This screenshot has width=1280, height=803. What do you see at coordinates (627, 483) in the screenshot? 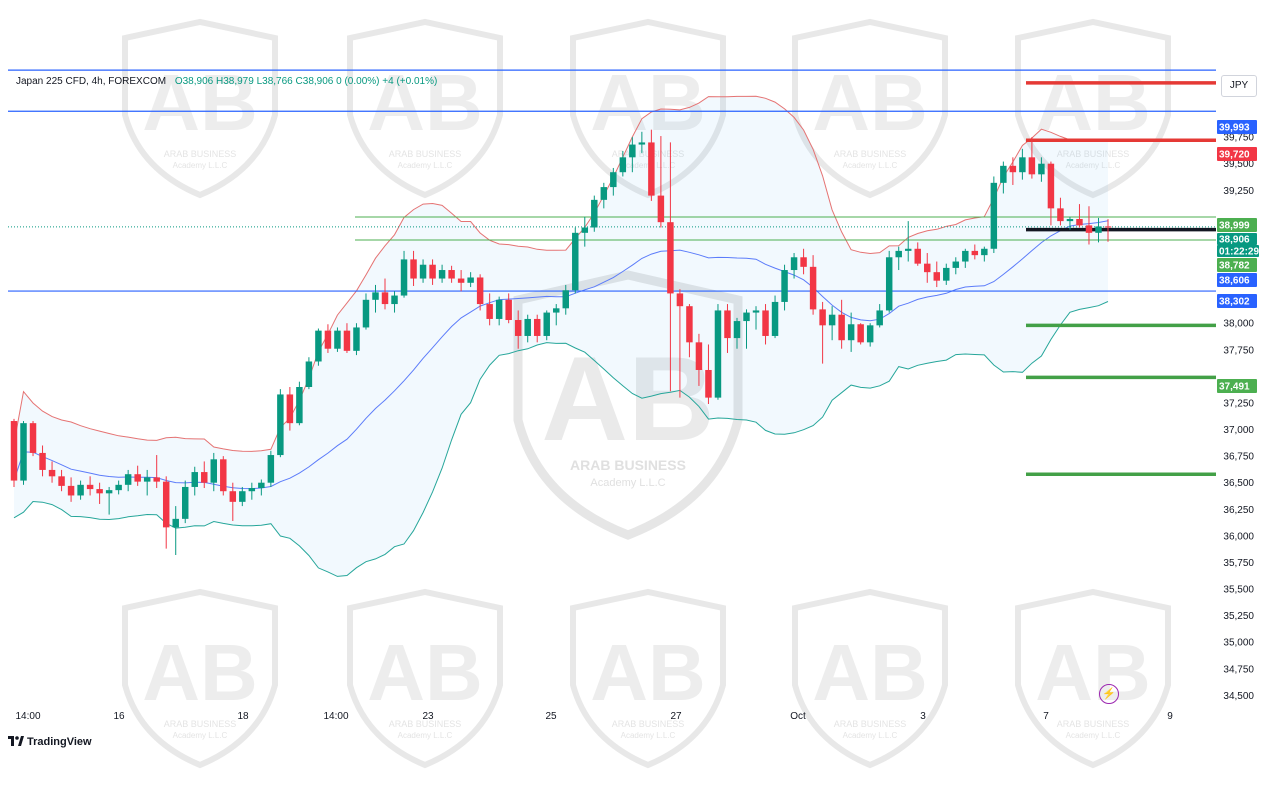
I see `watermark-sub-center: Academy L.L.C` at bounding box center [627, 483].